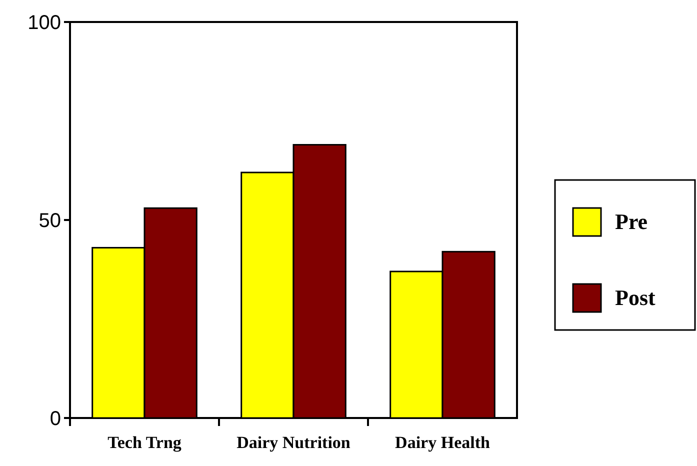 The image size is (697, 466). What do you see at coordinates (635, 297) in the screenshot?
I see `legend-label: Post` at bounding box center [635, 297].